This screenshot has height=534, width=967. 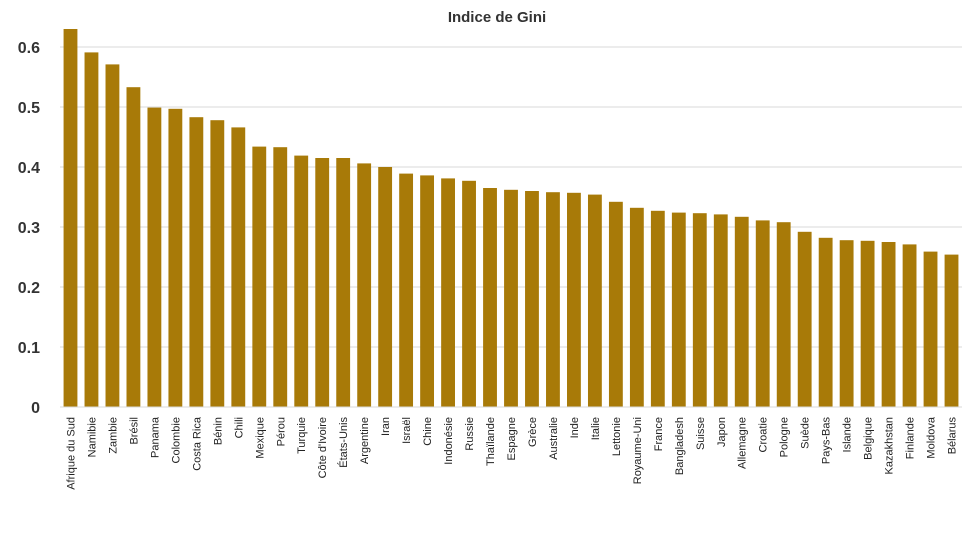 What do you see at coordinates (911, 438) in the screenshot?
I see `x-tick-label: Finlande` at bounding box center [911, 438].